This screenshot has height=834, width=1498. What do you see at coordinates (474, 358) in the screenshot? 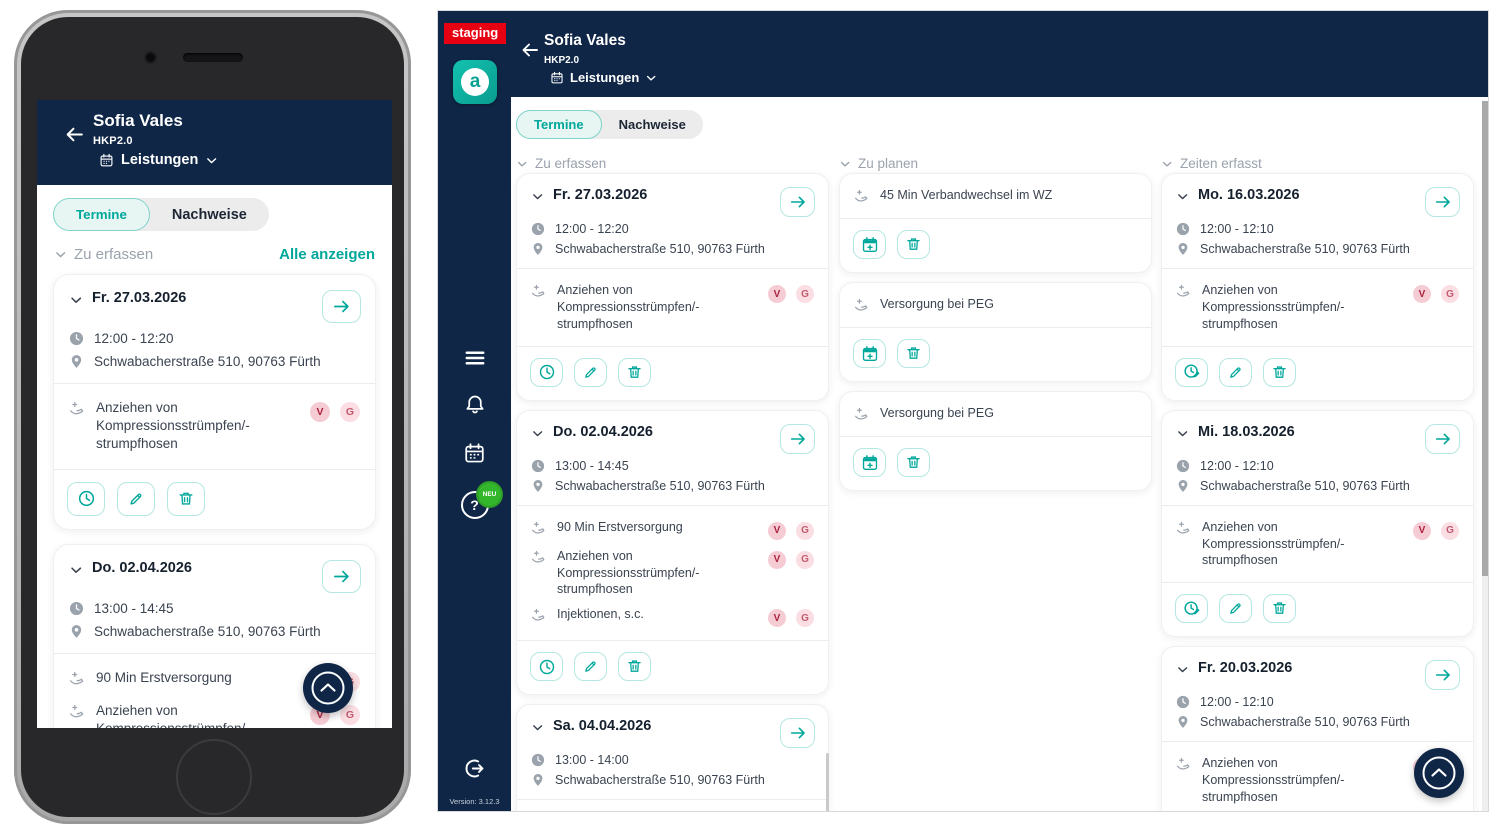
I see `sidebar-menu-button` at bounding box center [474, 358].